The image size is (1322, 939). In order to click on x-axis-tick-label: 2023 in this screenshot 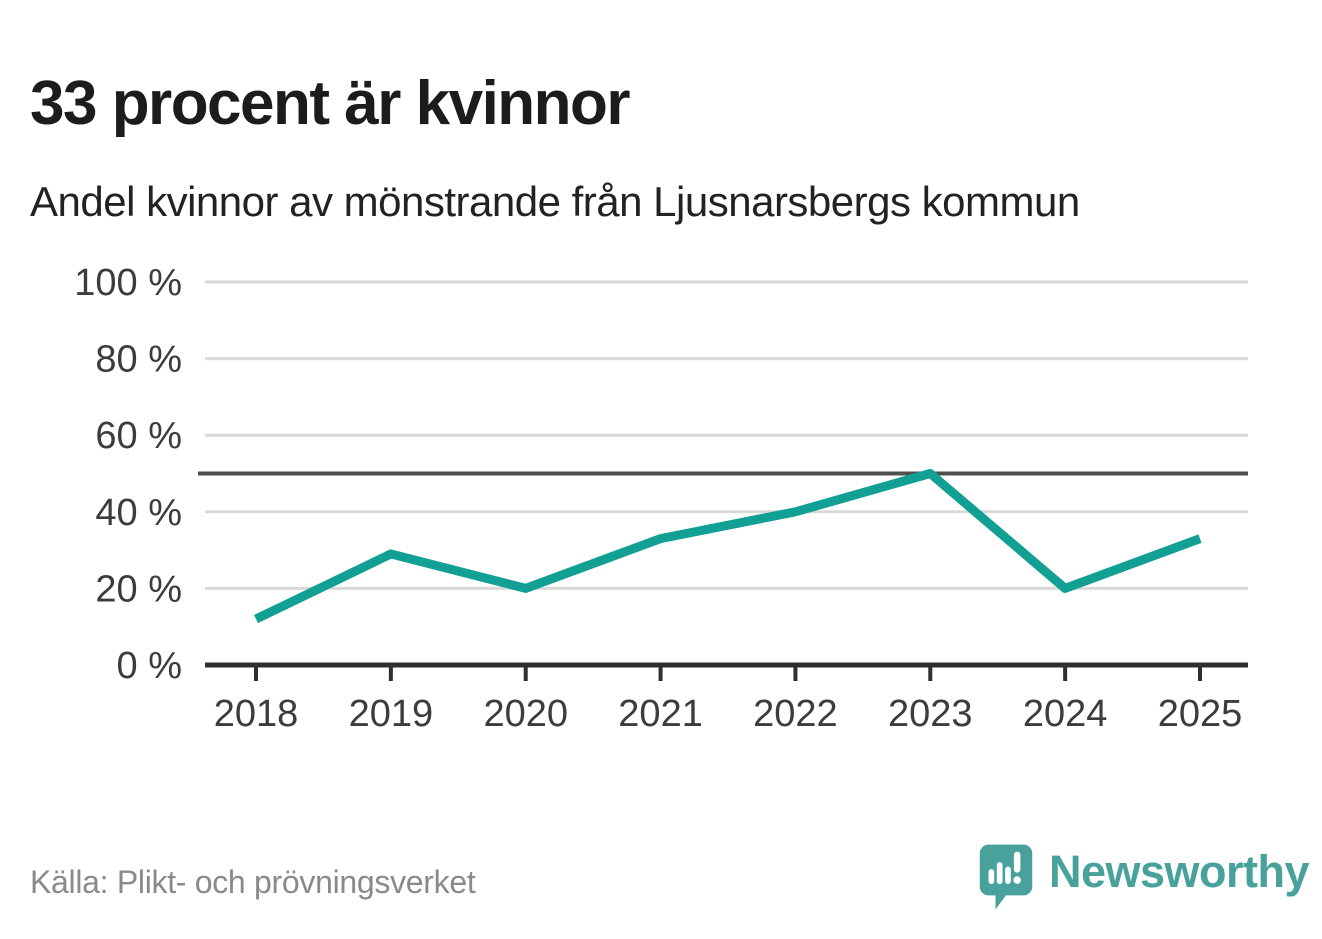, I will do `click(930, 714)`.